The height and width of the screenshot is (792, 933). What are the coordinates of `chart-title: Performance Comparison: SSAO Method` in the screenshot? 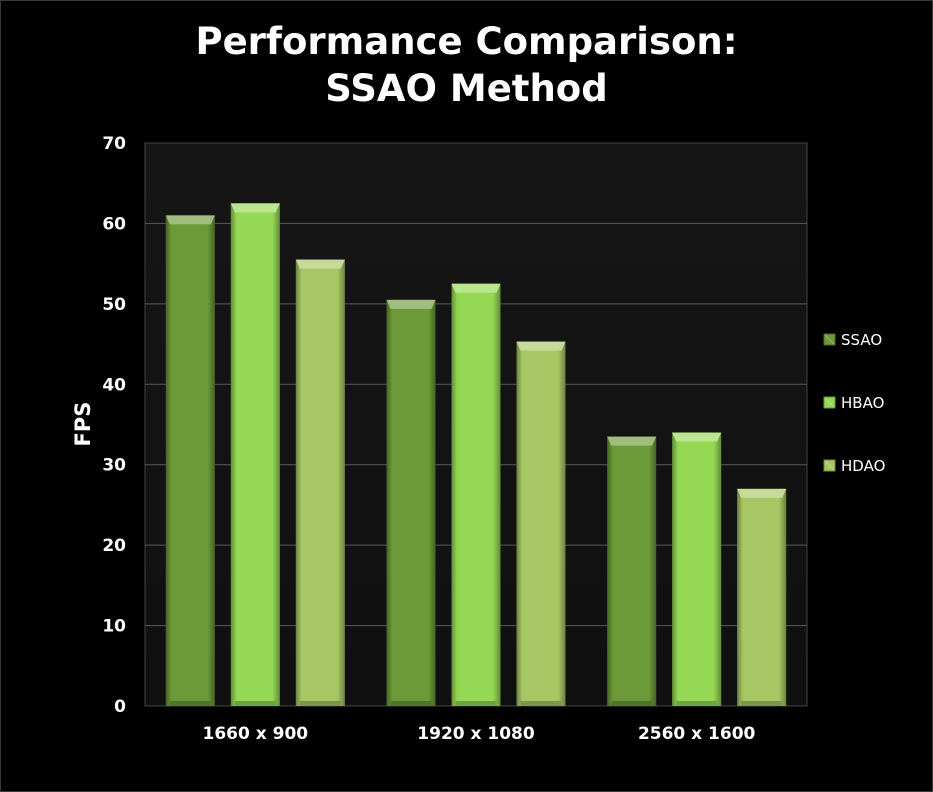 It's located at (466, 65).